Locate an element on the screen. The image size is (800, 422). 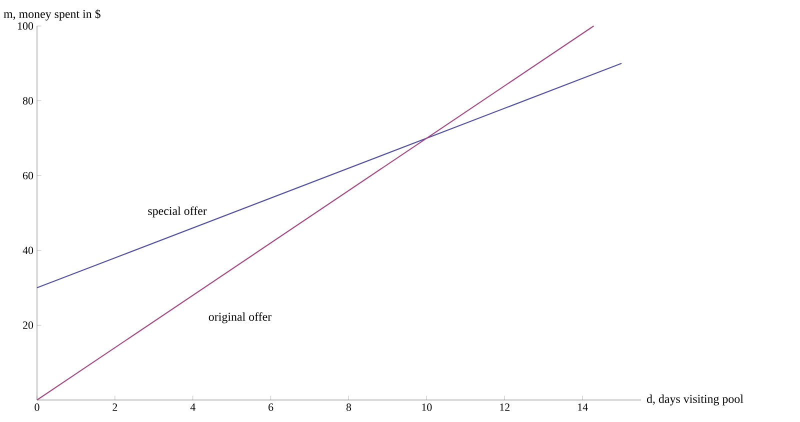
y-tick-label: 100 is located at coordinates (26, 26).